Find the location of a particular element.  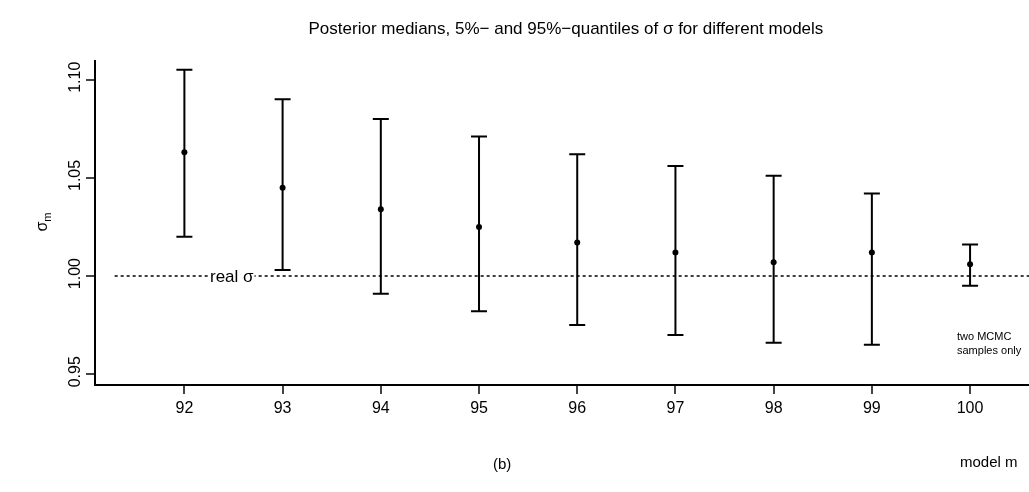

x-tick-label: 99 is located at coordinates (871, 407).